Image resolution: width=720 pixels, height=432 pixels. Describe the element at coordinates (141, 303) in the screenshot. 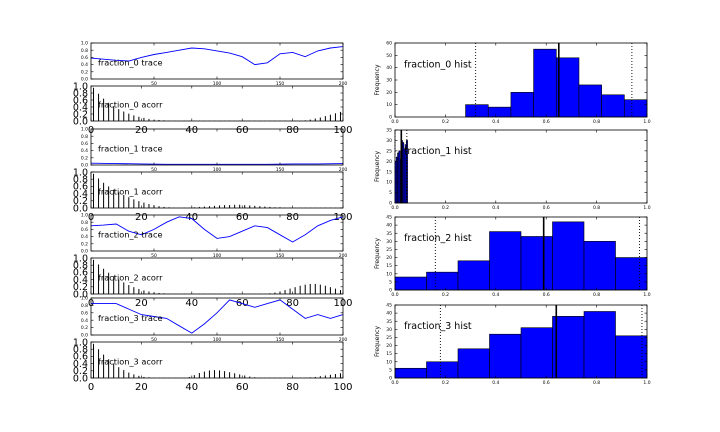

I see `acorr-2-xtick-label: 20` at that location.